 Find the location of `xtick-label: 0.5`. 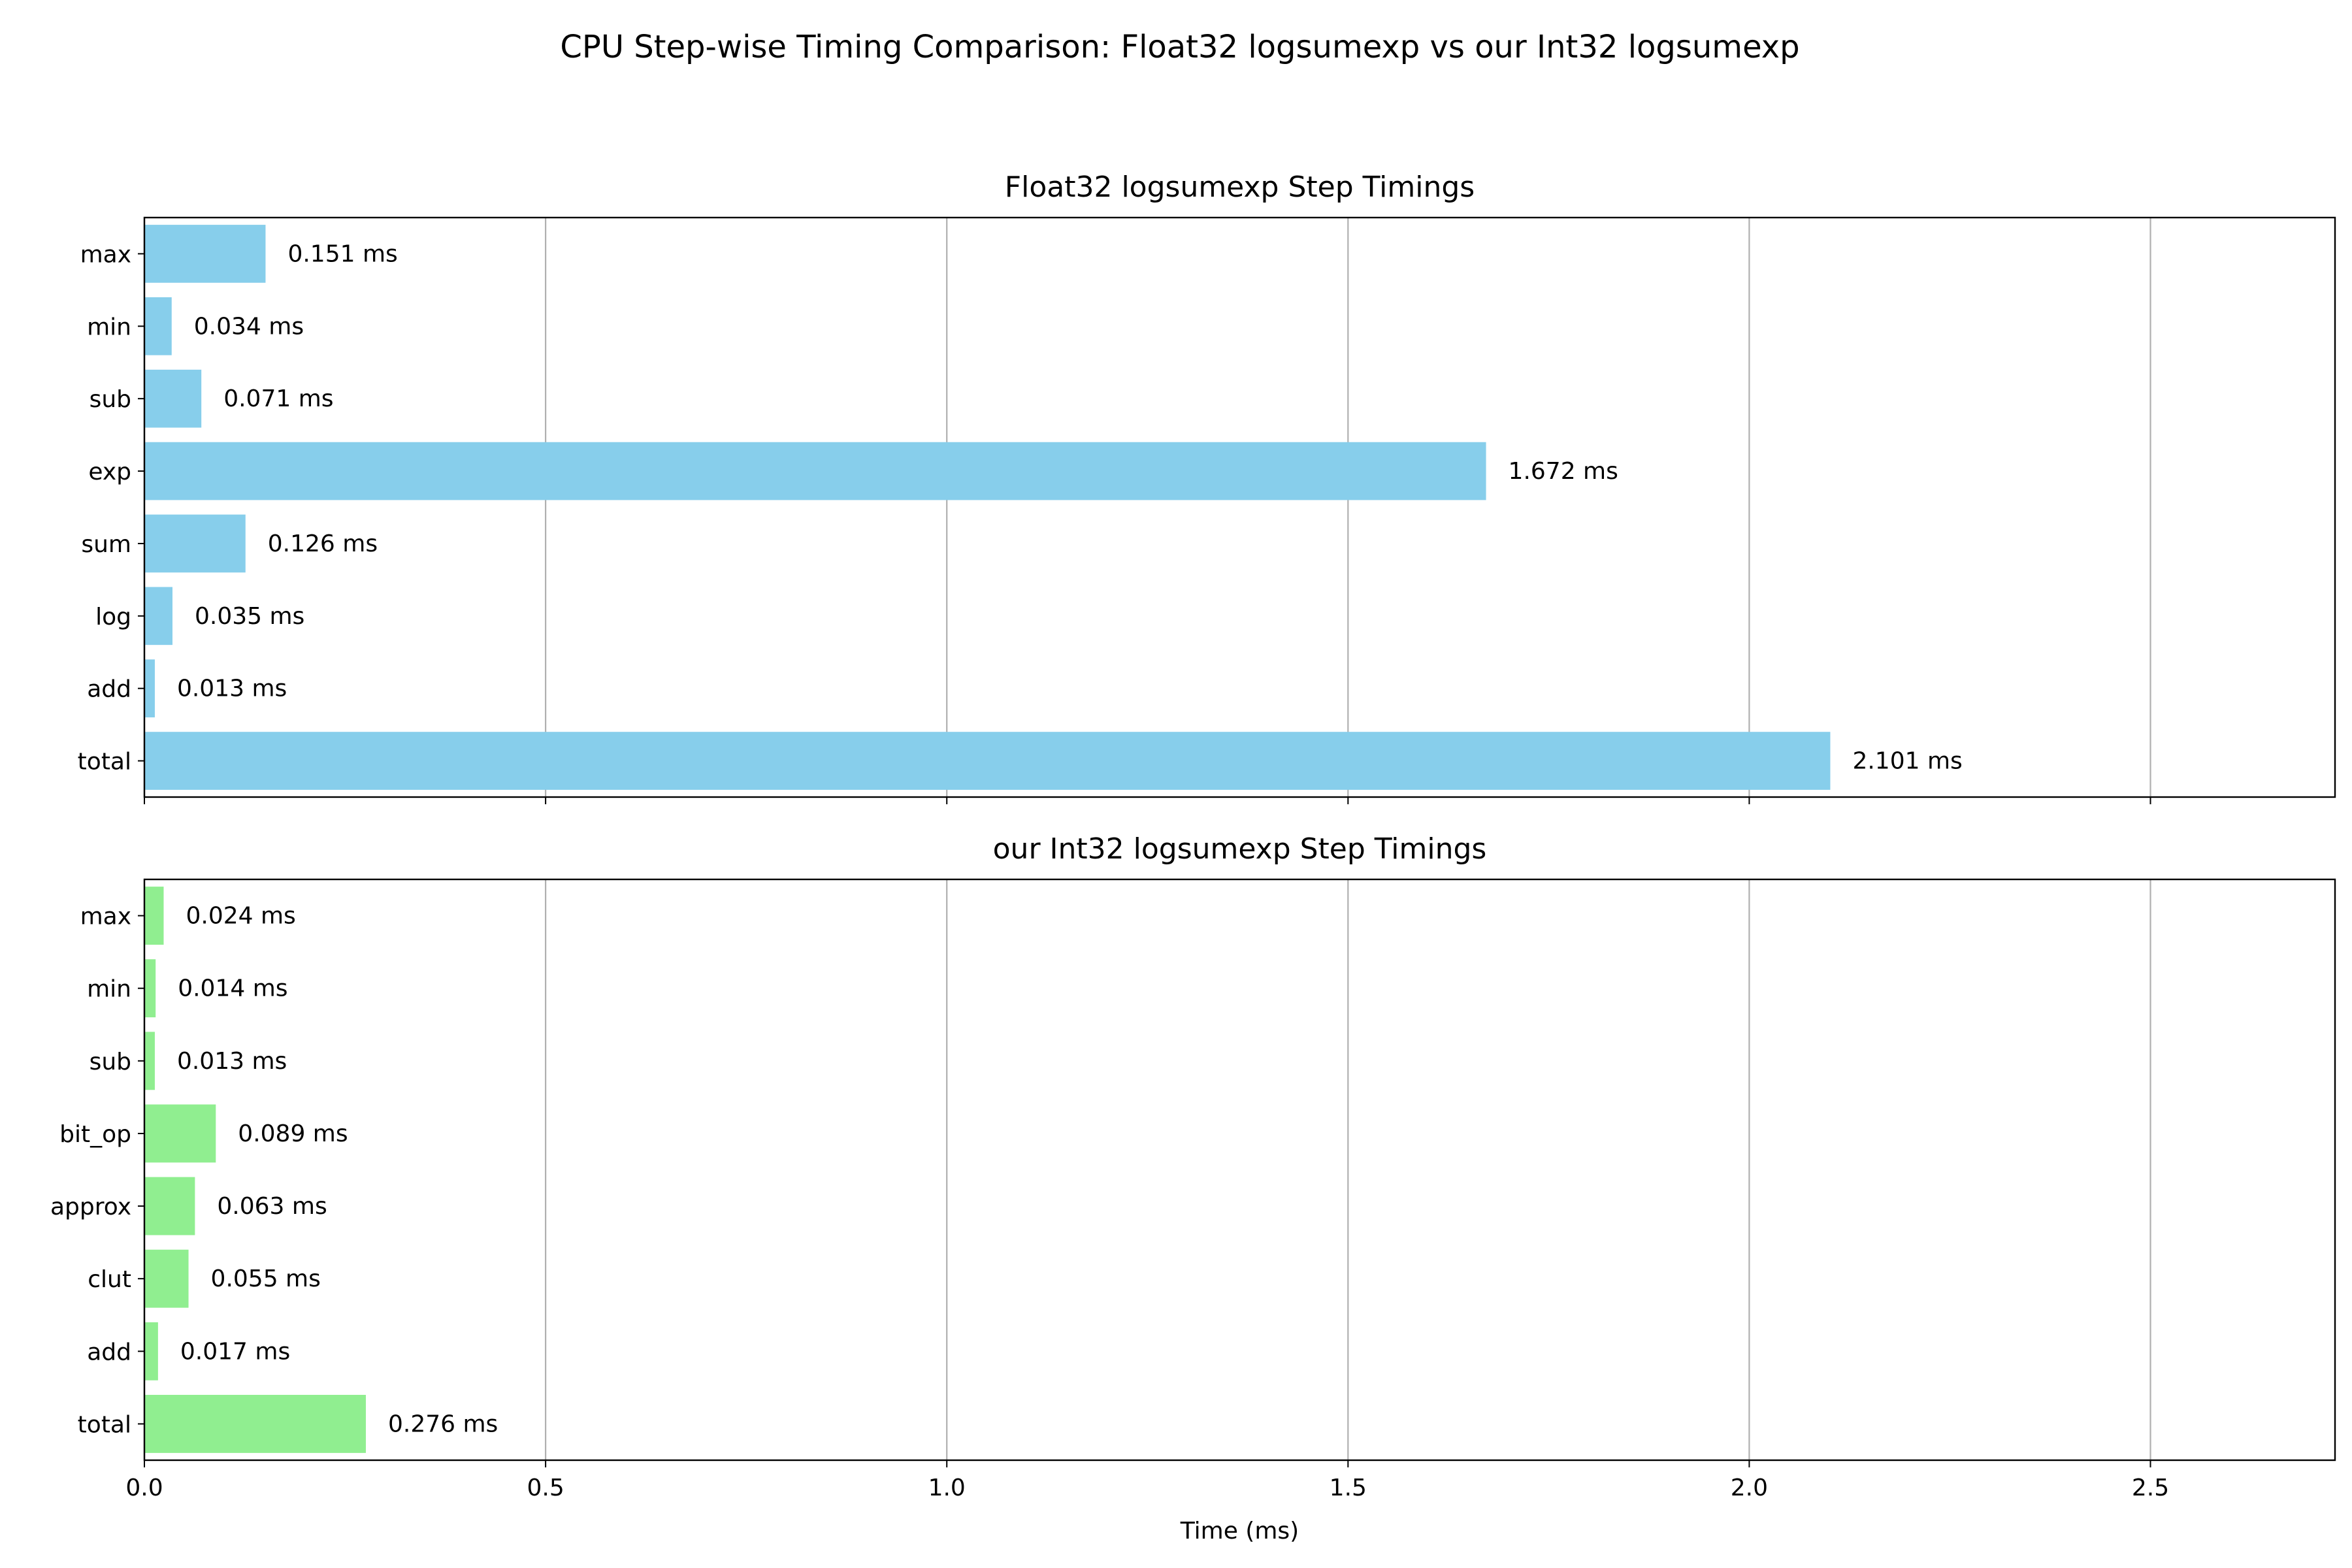

xtick-label: 0.5 is located at coordinates (545, 1488).